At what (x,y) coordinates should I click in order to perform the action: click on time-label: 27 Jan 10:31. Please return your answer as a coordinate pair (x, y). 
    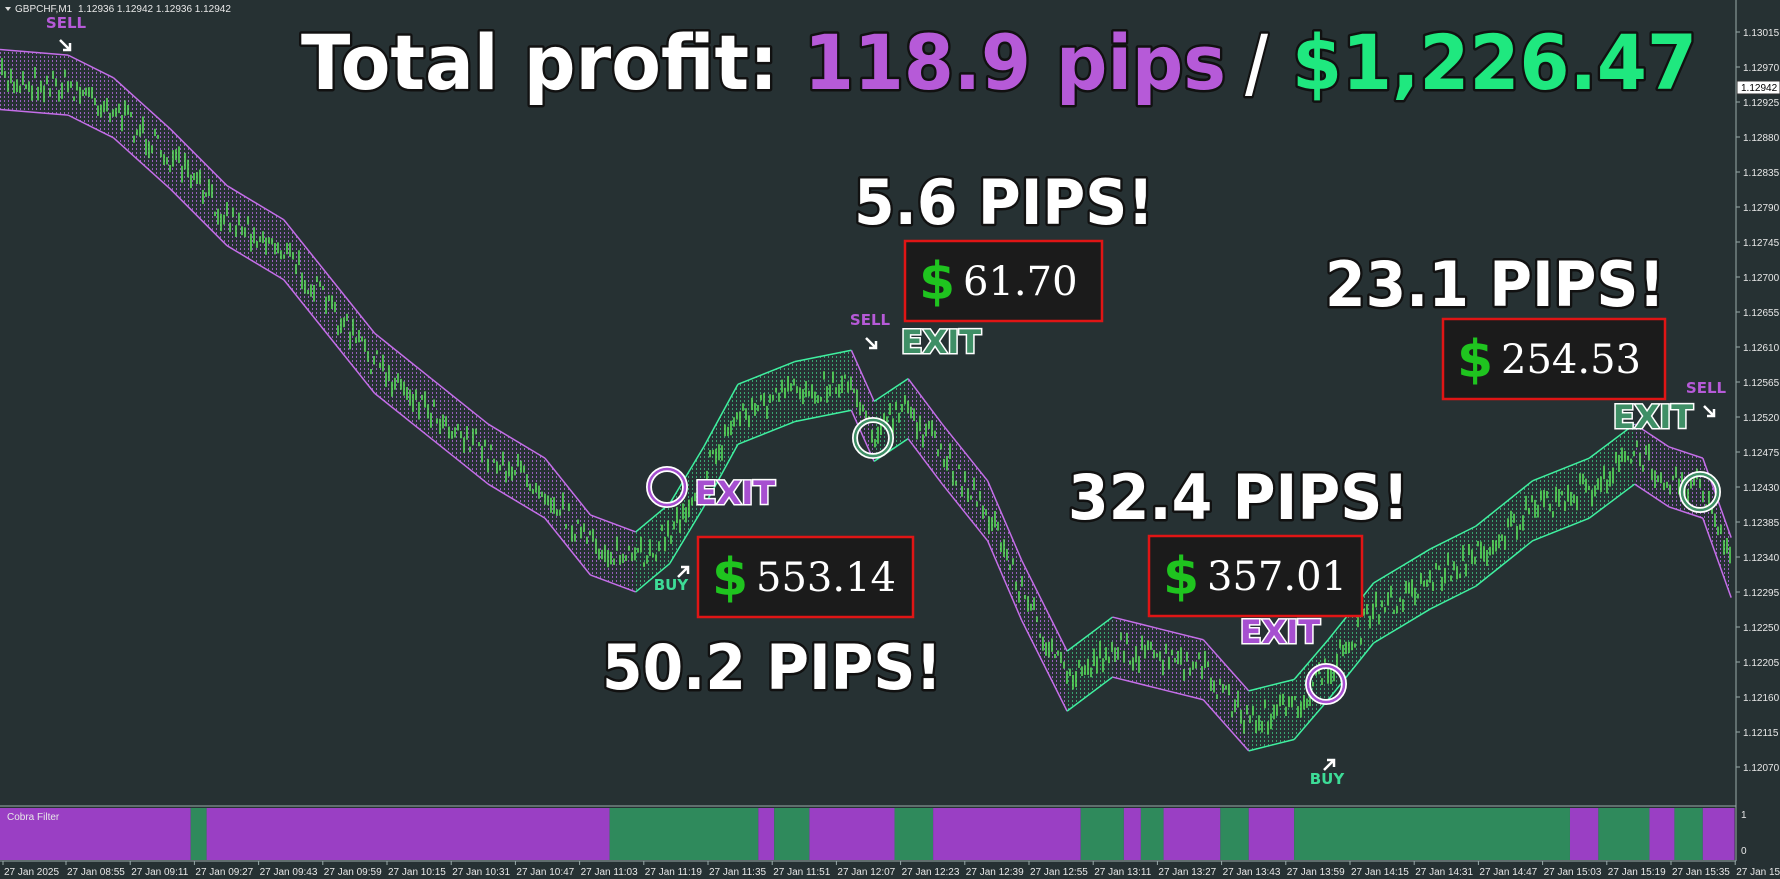
    Looking at the image, I should click on (481, 872).